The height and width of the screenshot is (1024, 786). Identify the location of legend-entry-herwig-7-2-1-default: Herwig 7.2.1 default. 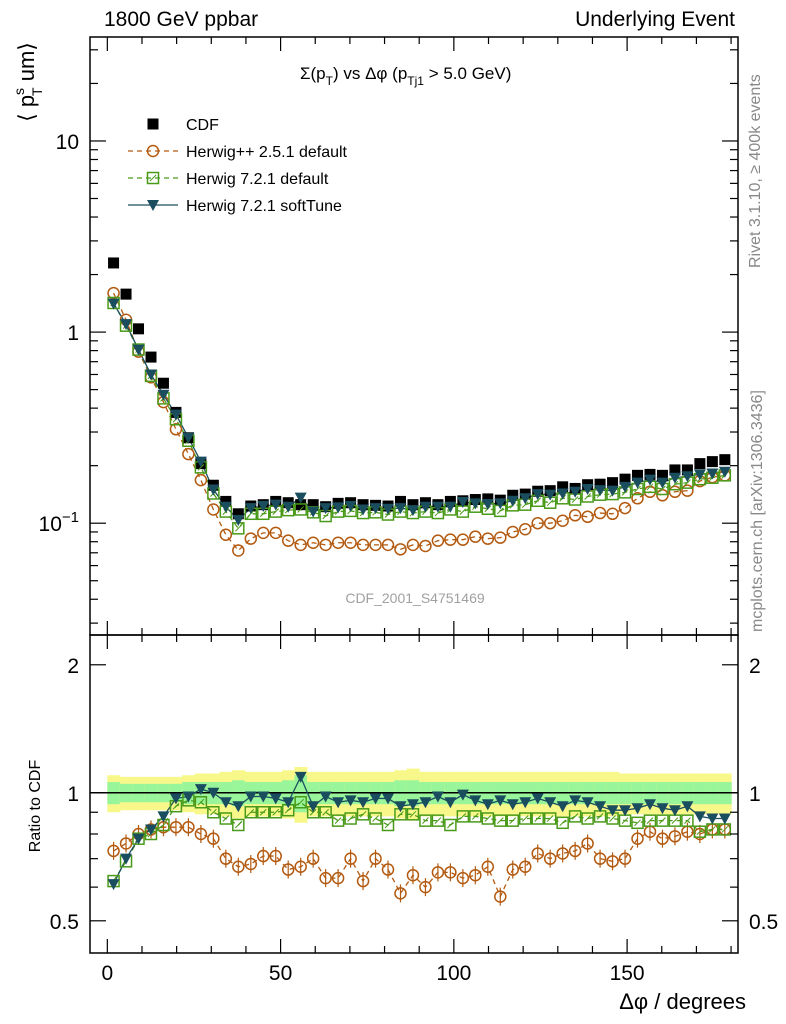
(228, 179).